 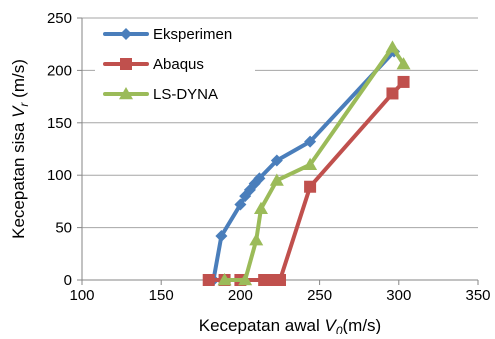 What do you see at coordinates (240, 295) in the screenshot?
I see `x-tick-label: 200` at bounding box center [240, 295].